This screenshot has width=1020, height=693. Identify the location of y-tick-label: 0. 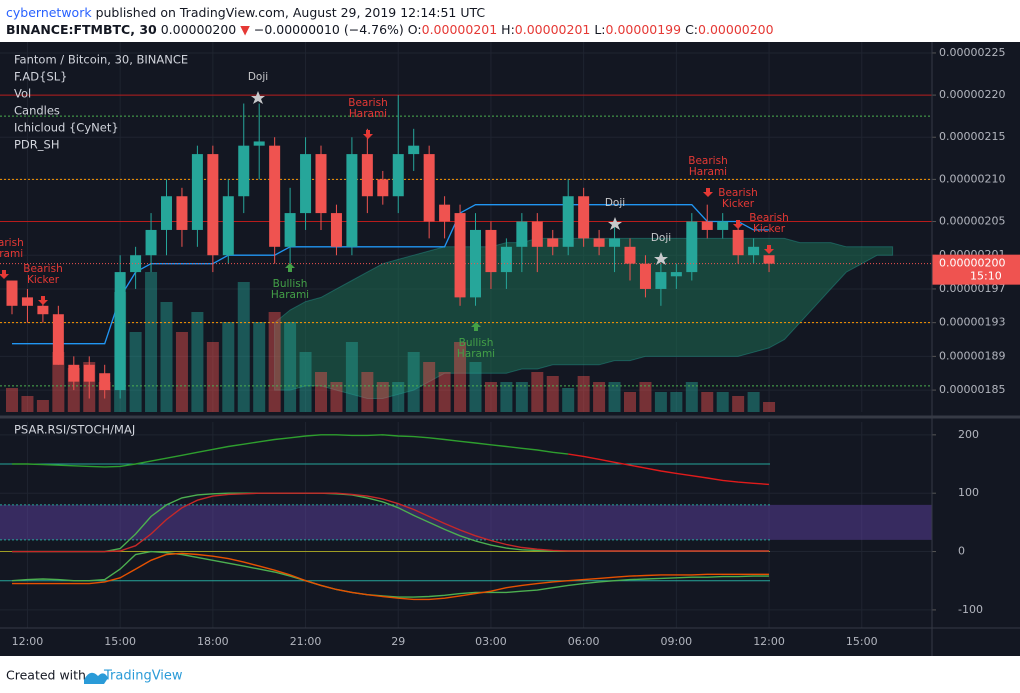
(961, 551).